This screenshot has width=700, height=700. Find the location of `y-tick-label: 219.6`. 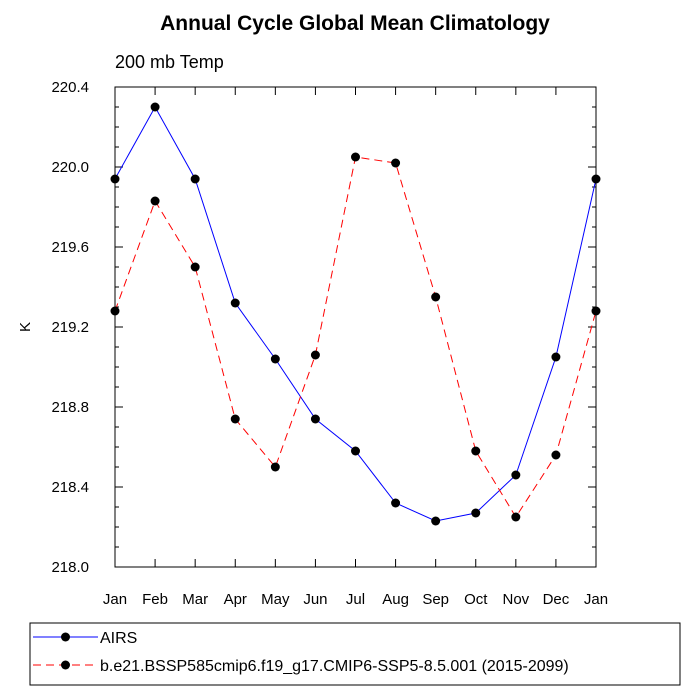

y-tick-label: 219.6 is located at coordinates (70, 247).